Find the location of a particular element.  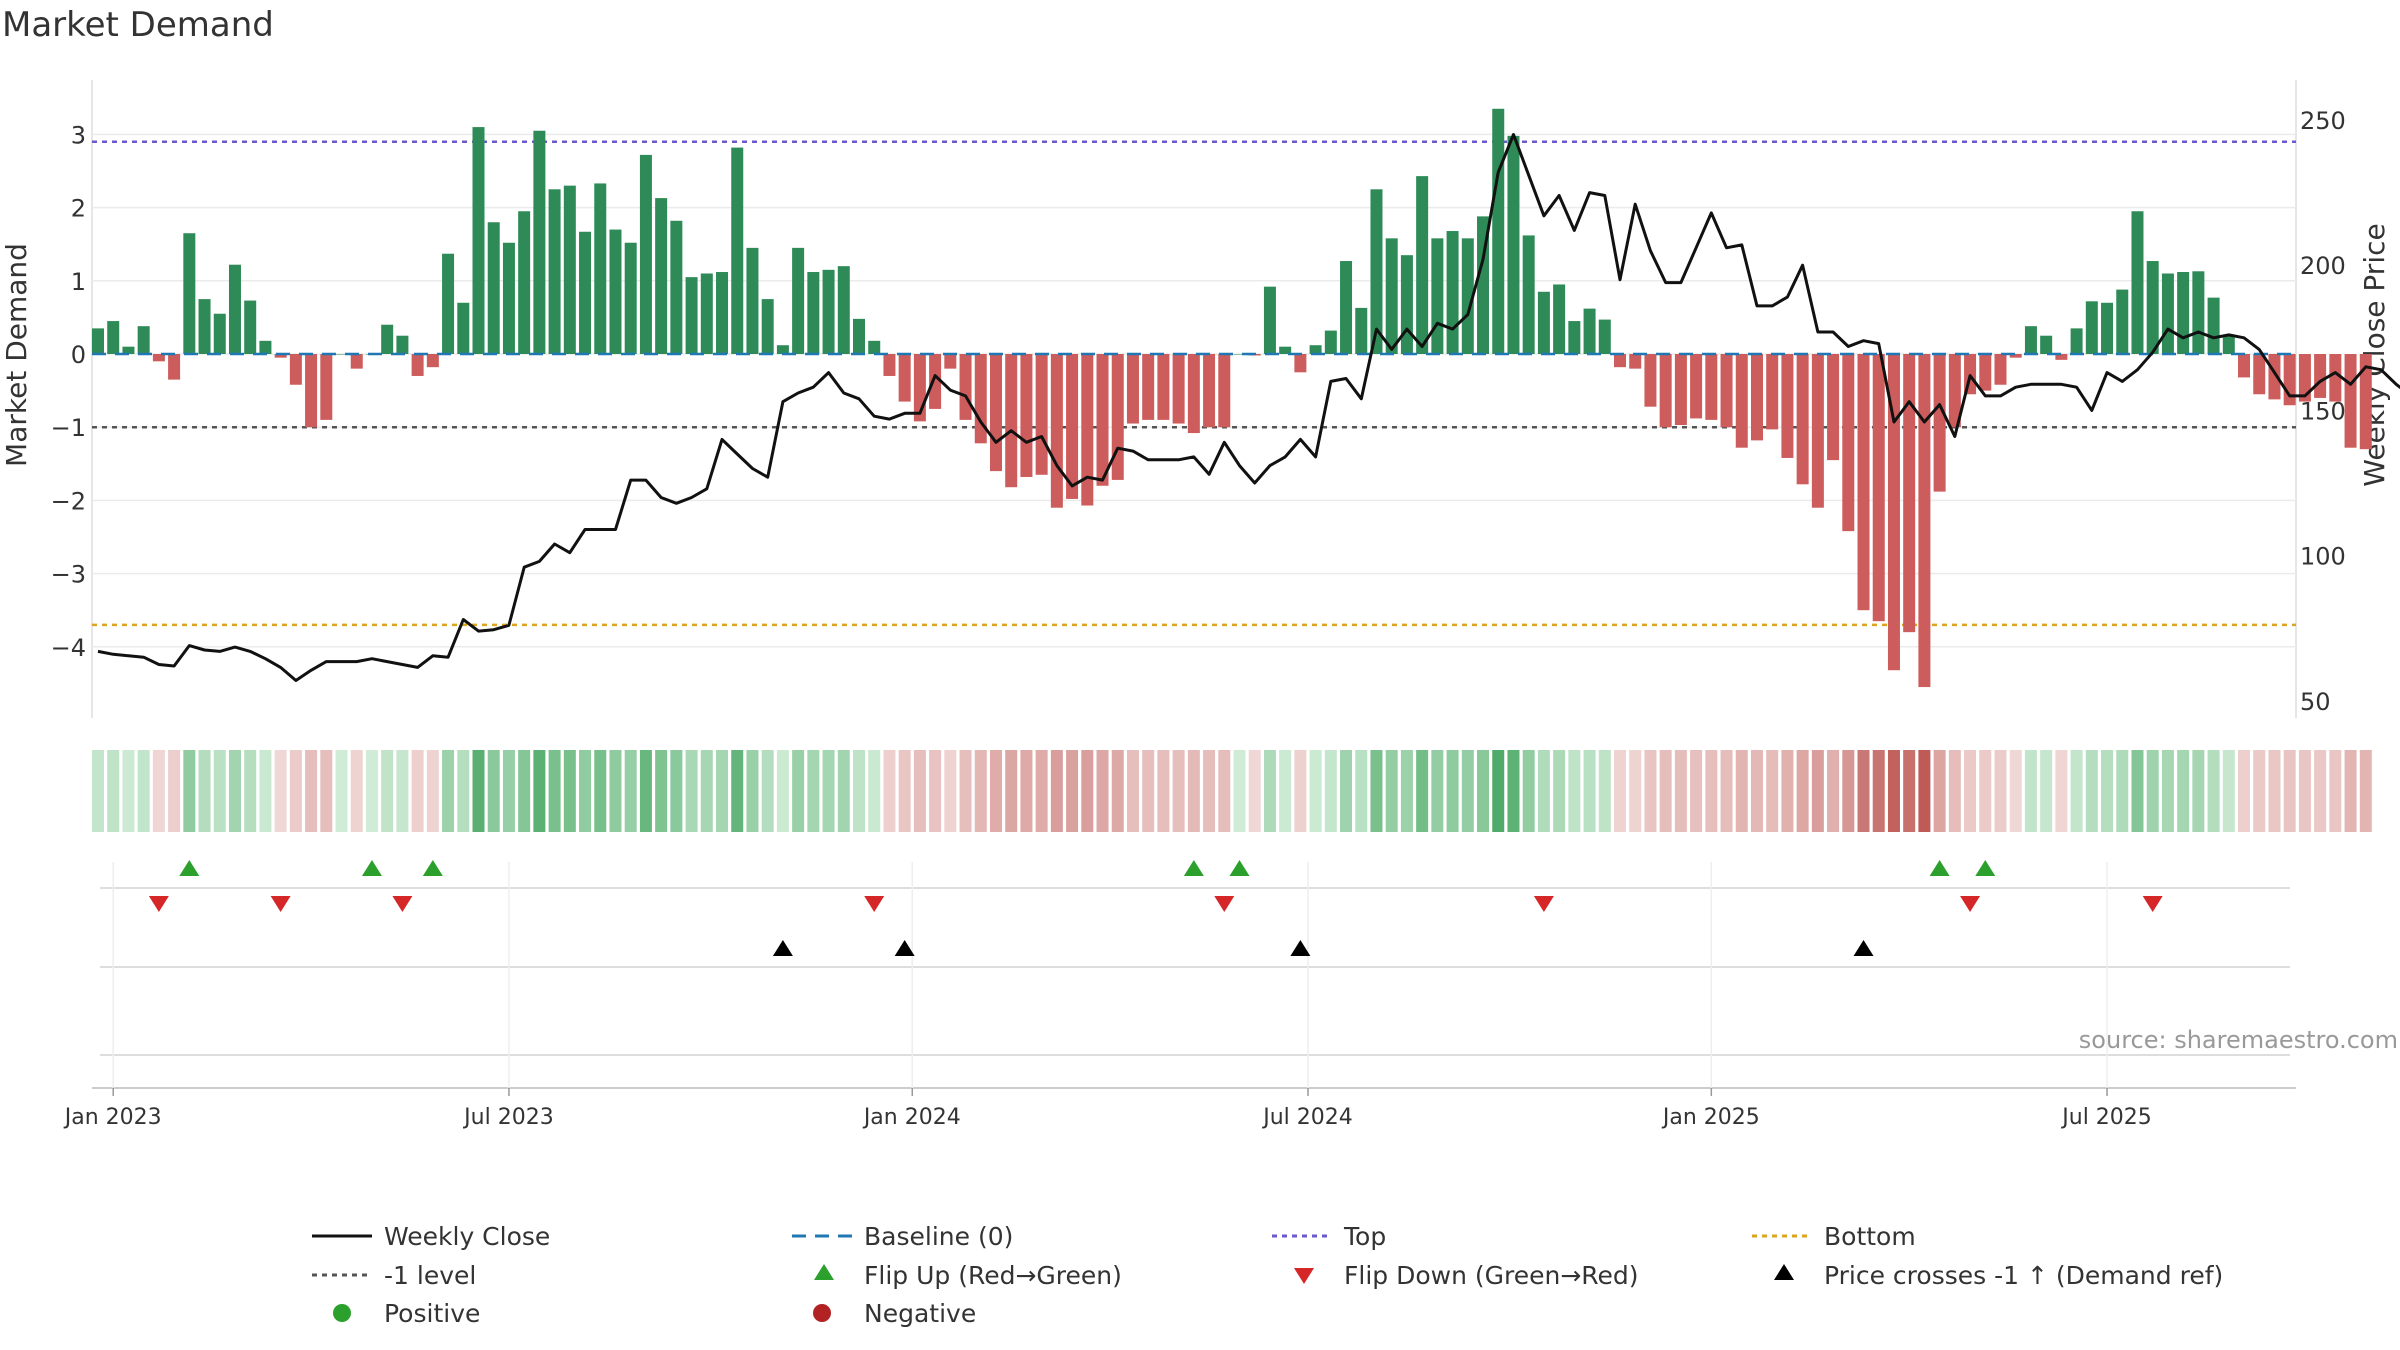

y-ticks-right: 250 200 150 100 50 is located at coordinates (2323, 411).